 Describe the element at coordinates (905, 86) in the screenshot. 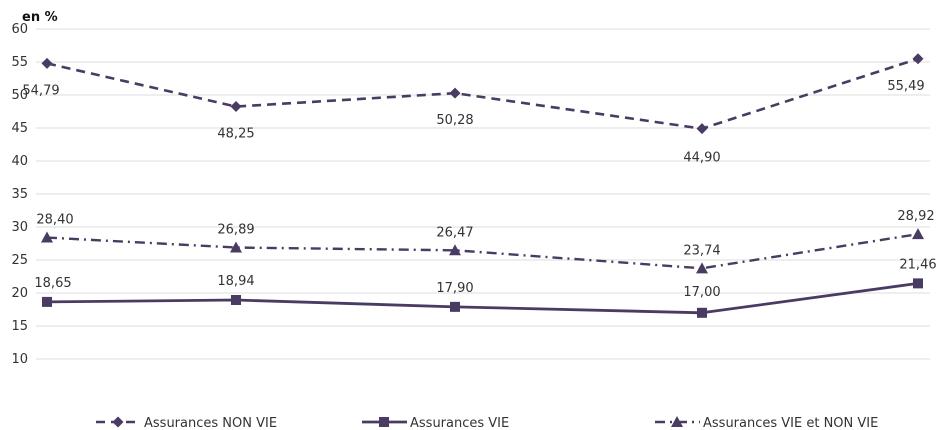

I see `data-label: 55,49` at that location.